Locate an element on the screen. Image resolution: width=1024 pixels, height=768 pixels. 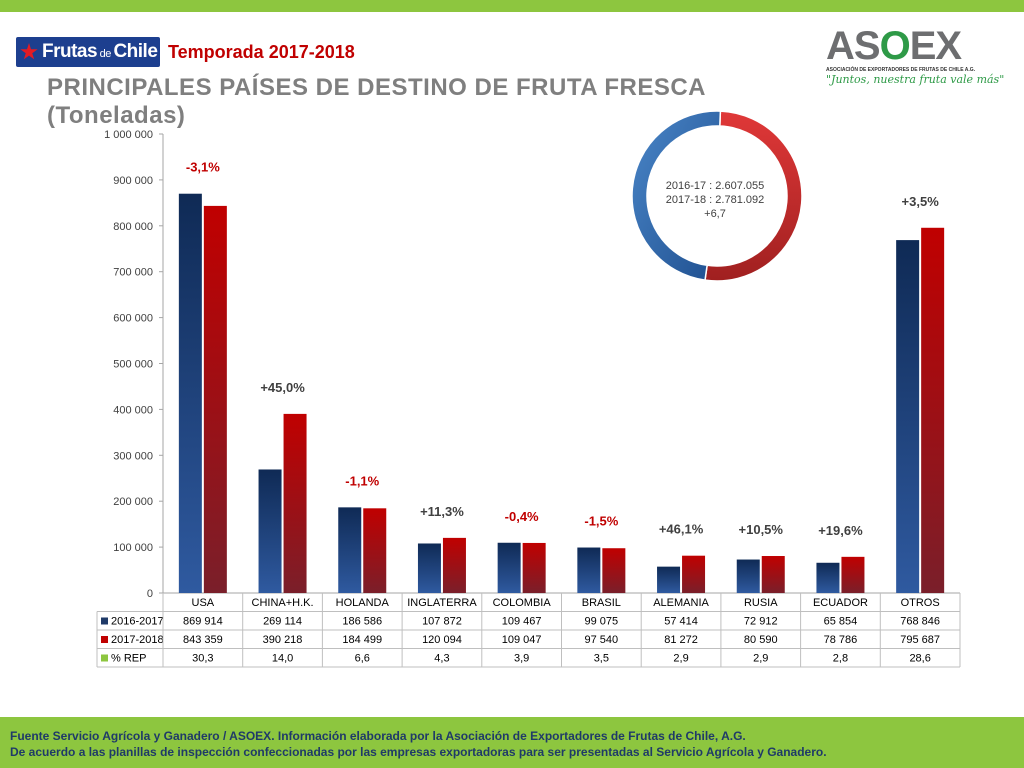
variation-label: +45,0% is located at coordinates (282, 387).